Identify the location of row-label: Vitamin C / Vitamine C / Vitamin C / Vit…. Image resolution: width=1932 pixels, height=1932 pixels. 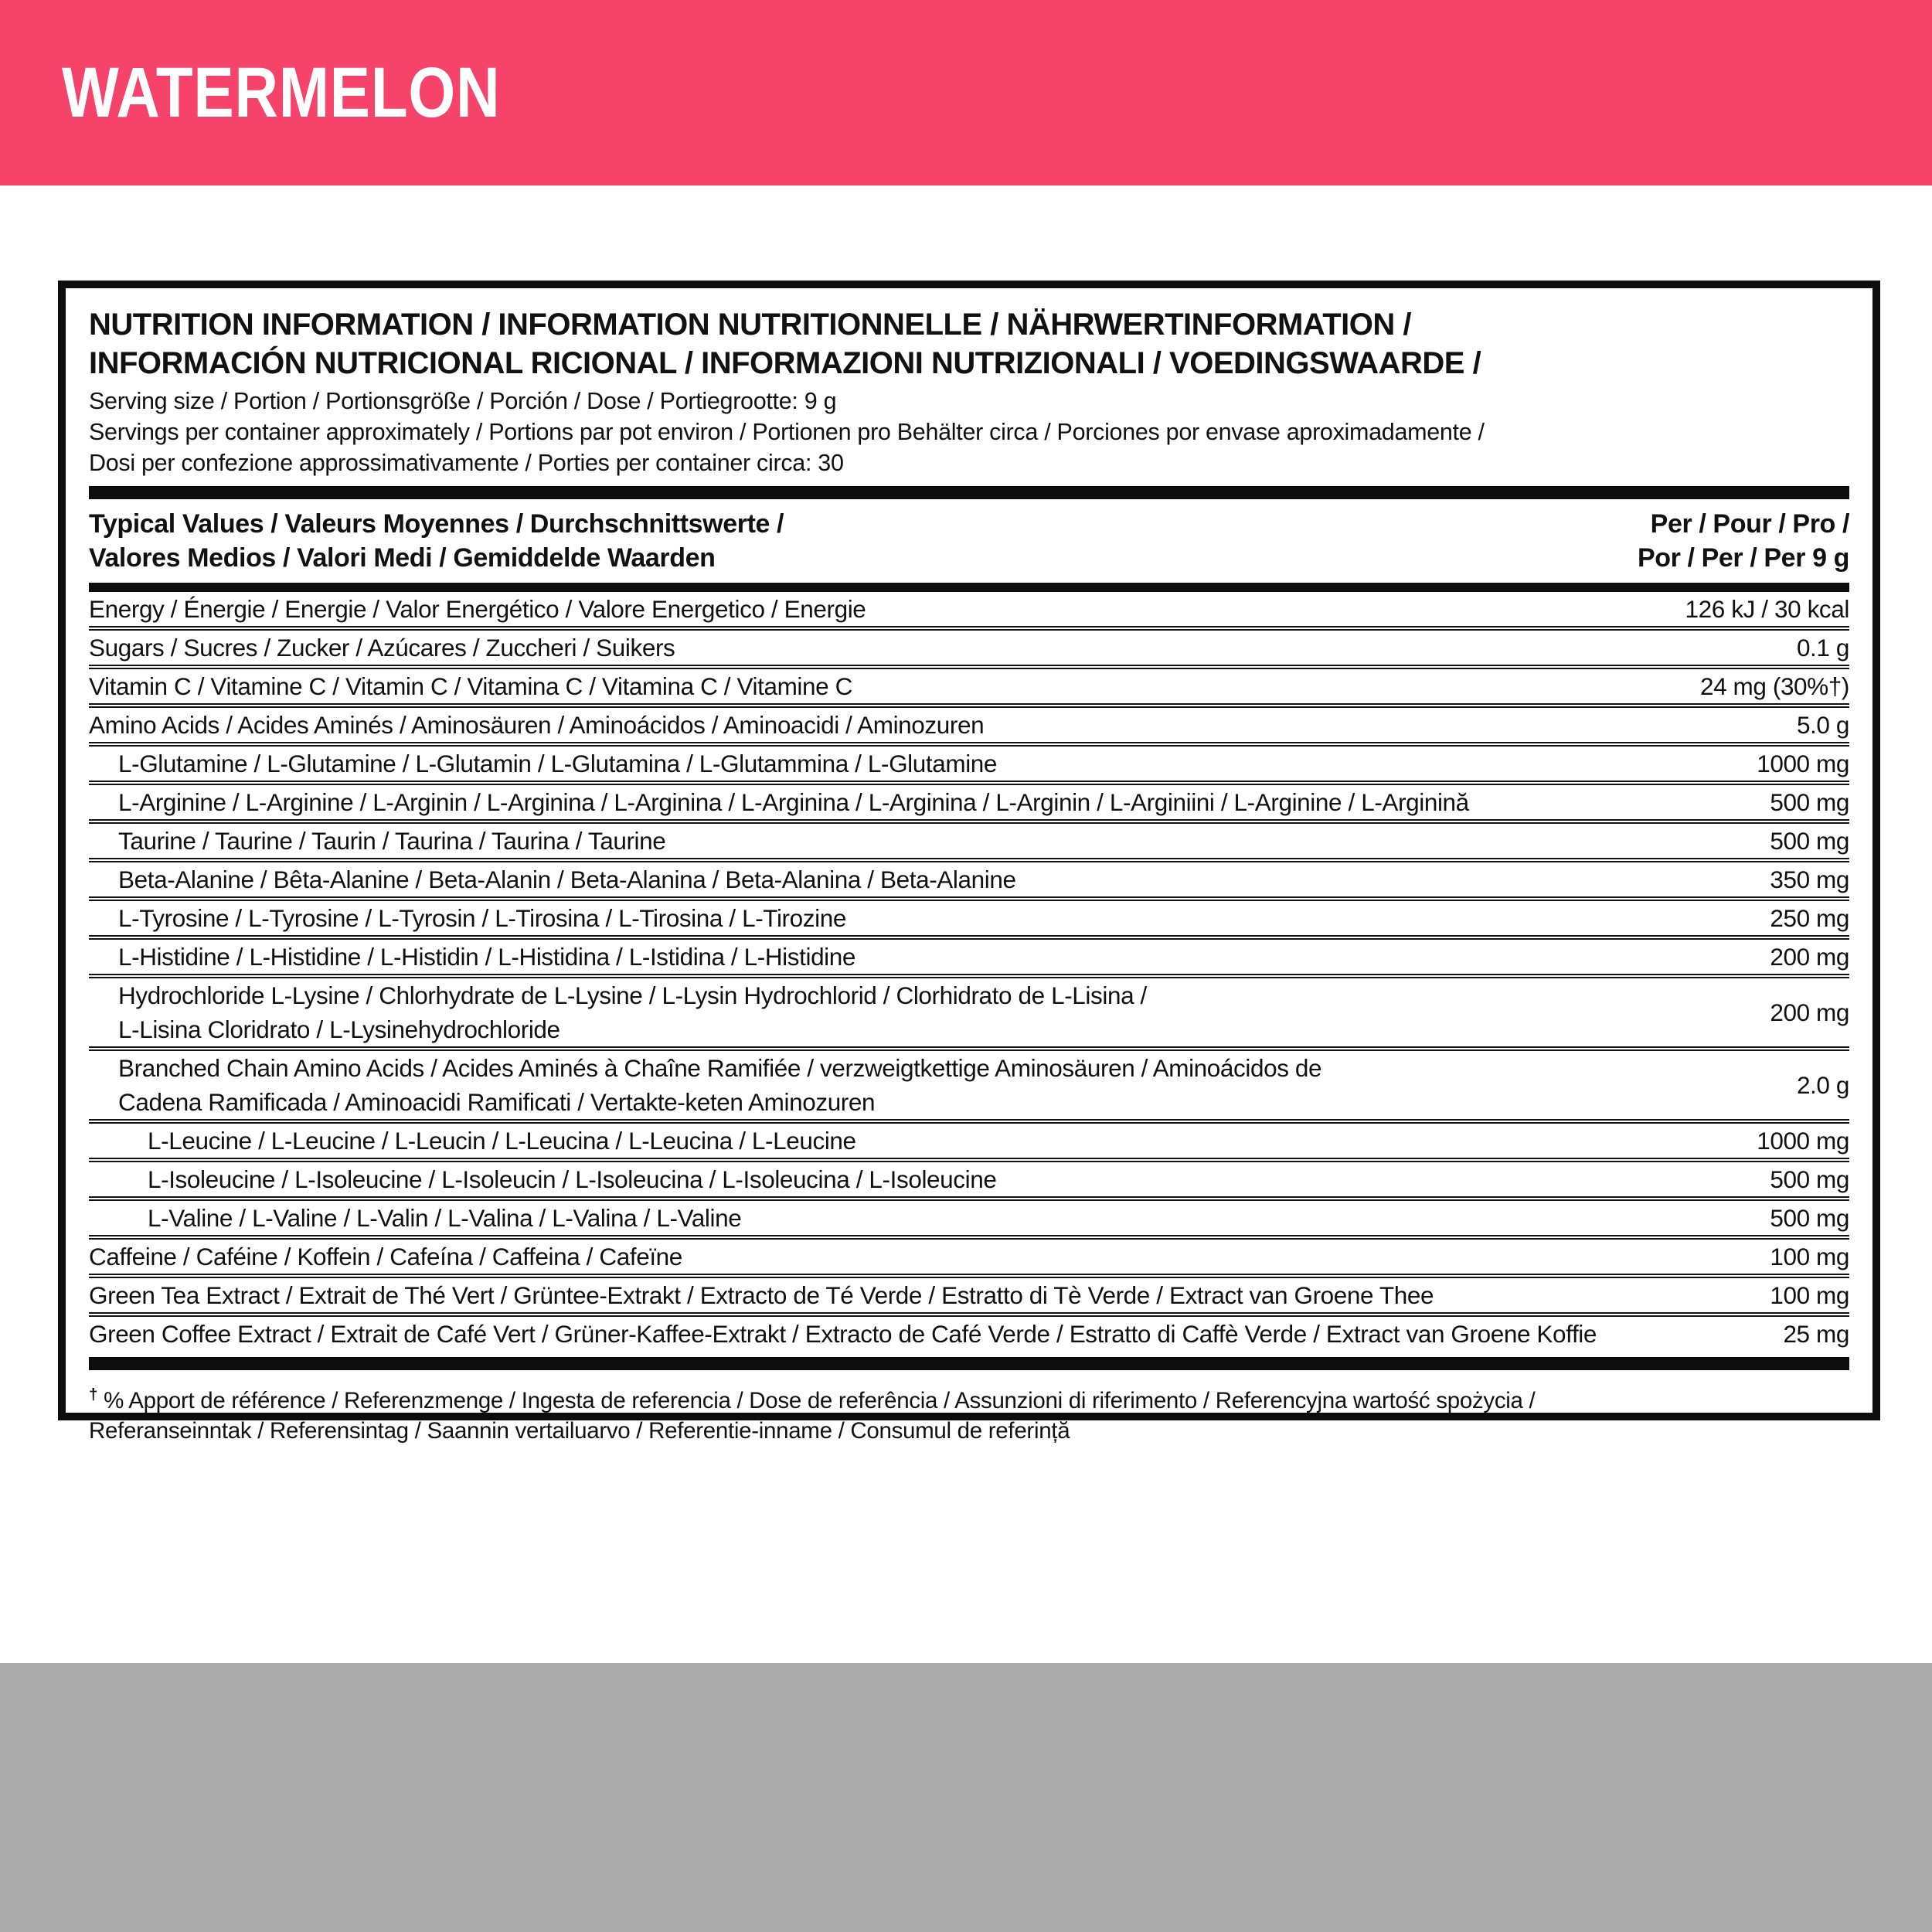
(471, 686).